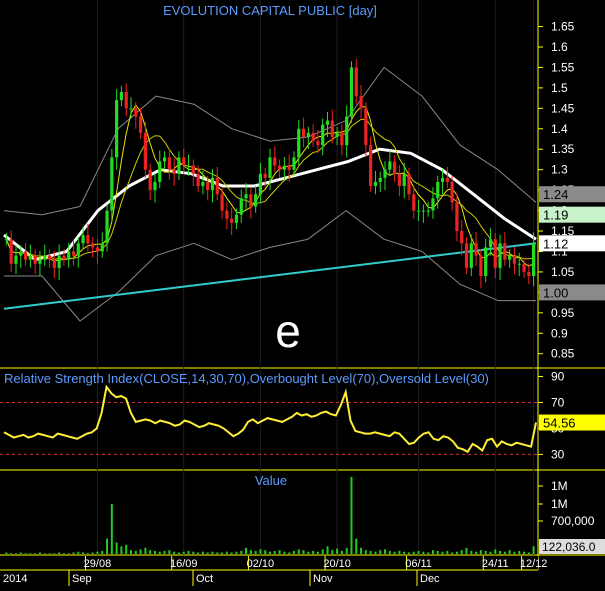  Describe the element at coordinates (555, 243) in the screenshot. I see `price-label-text: 1.12` at that location.